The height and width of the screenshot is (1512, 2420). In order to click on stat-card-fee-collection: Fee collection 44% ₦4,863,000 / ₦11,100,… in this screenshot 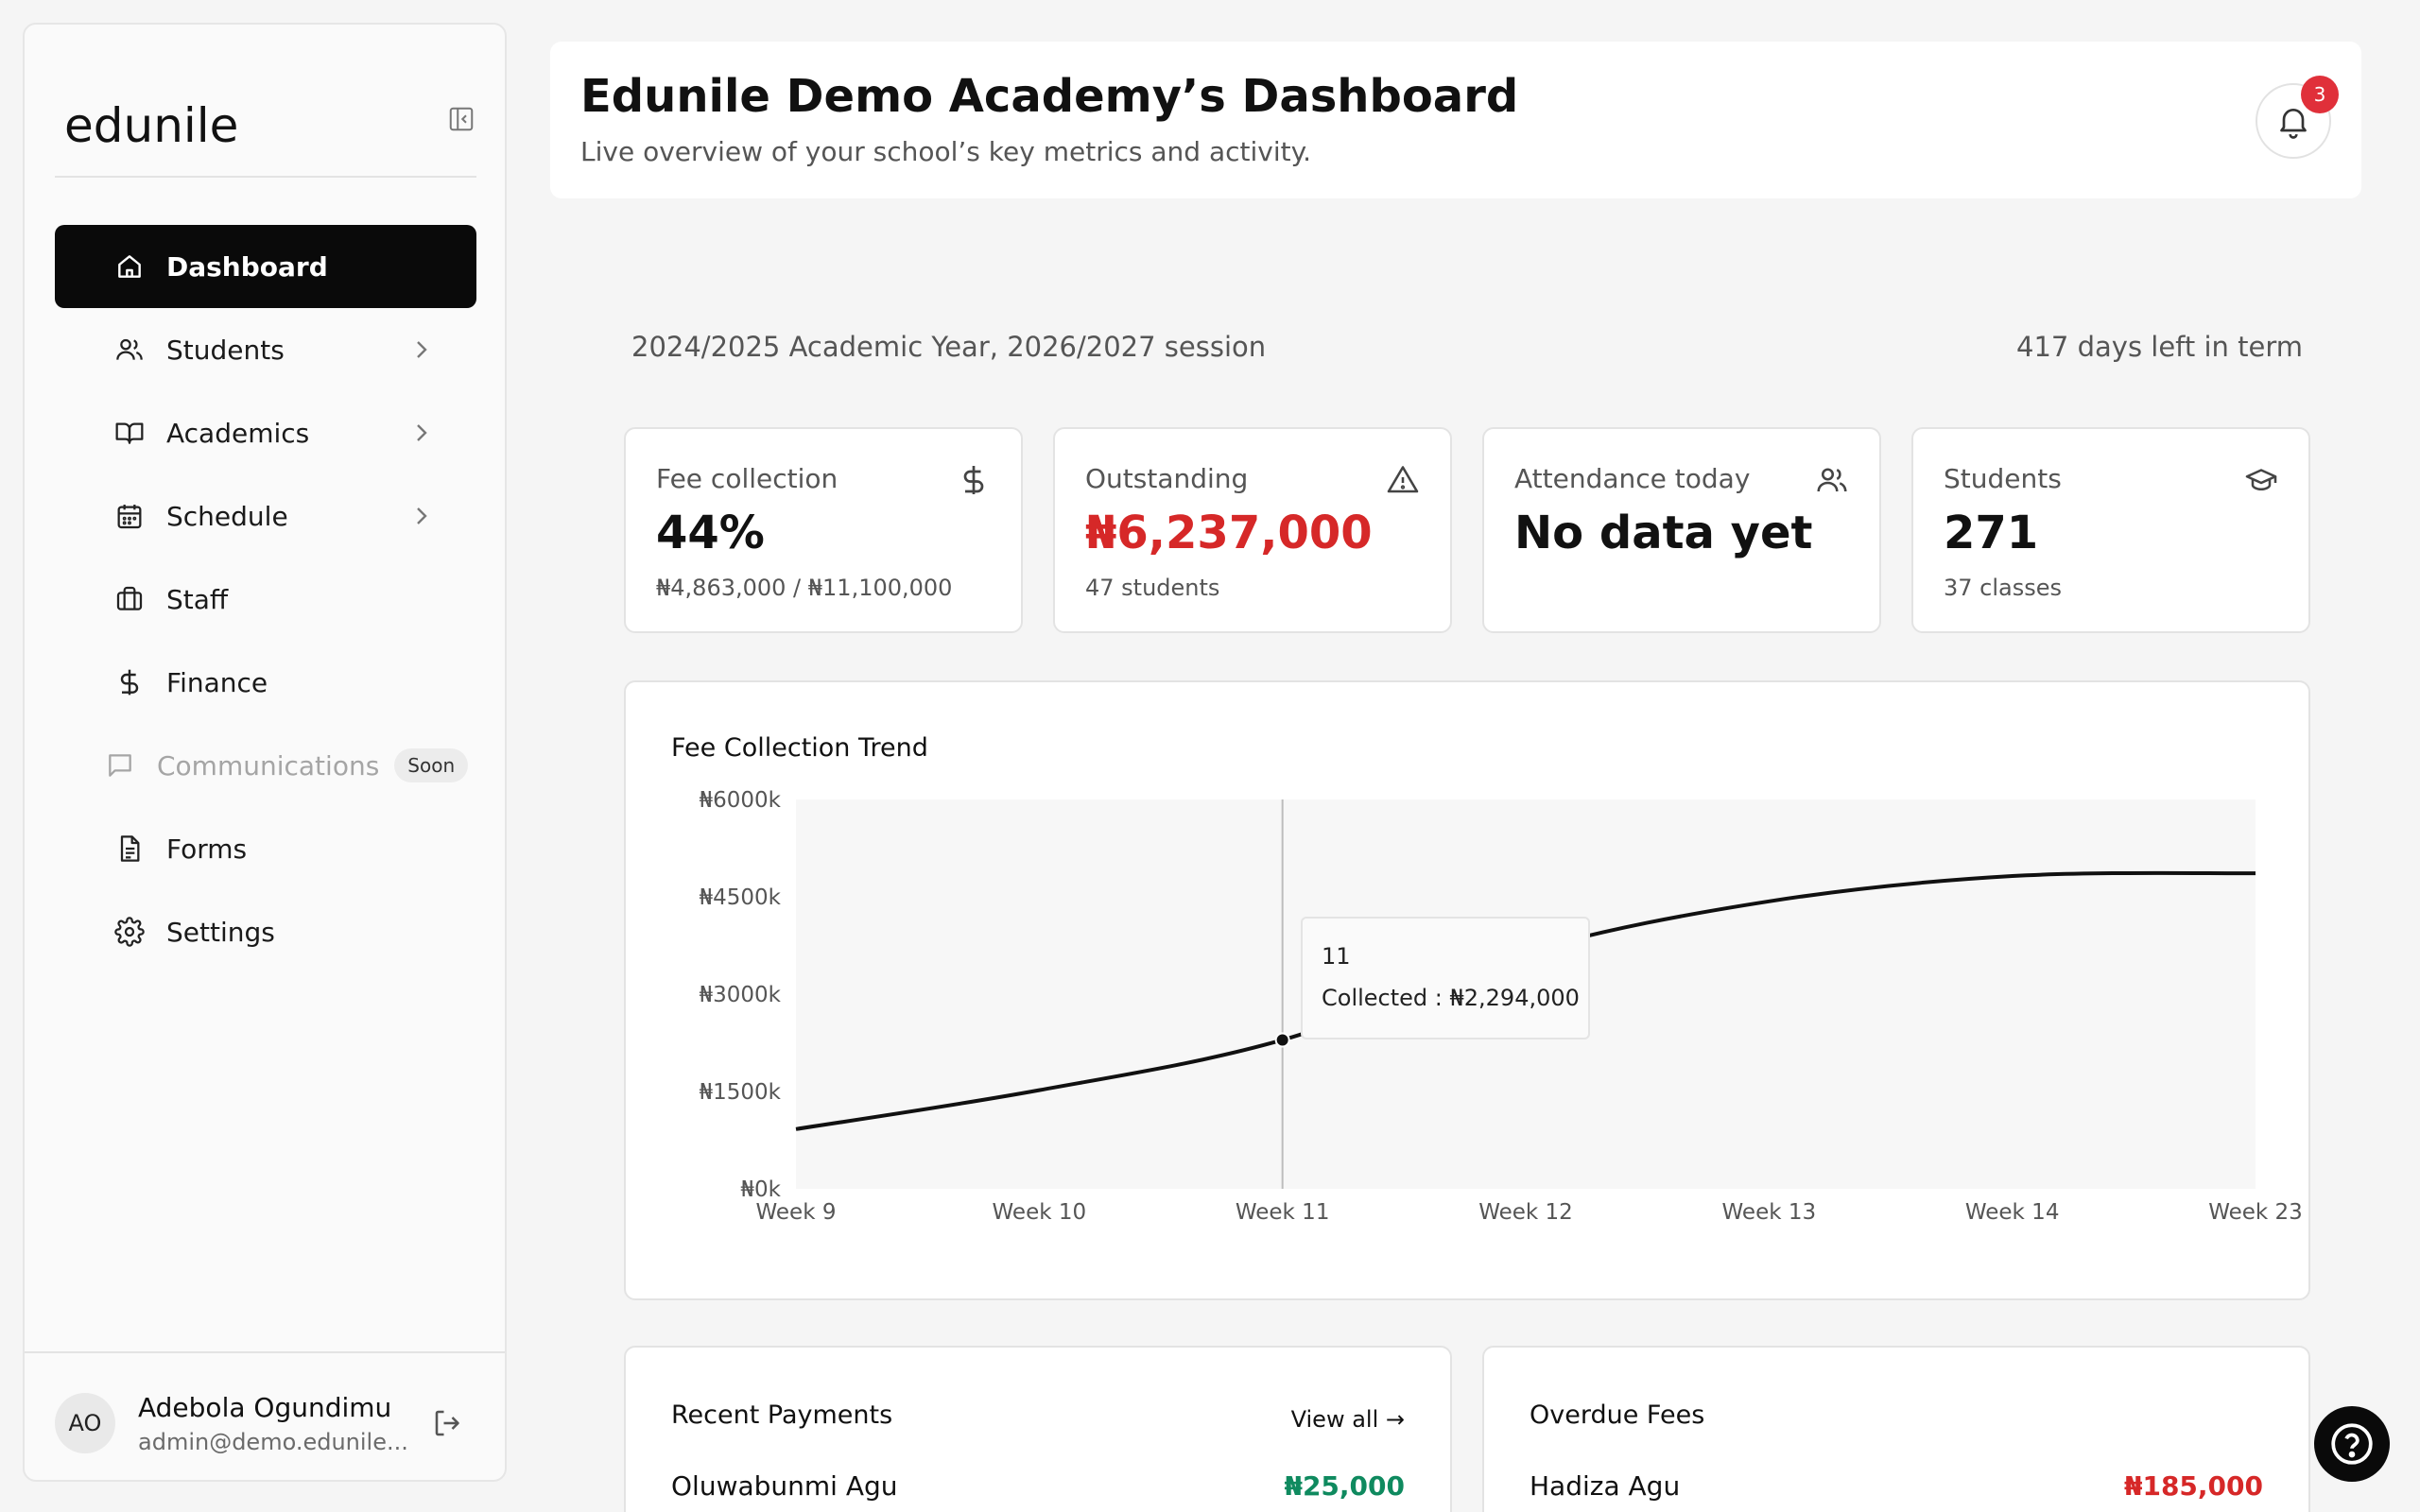, I will do `click(824, 530)`.